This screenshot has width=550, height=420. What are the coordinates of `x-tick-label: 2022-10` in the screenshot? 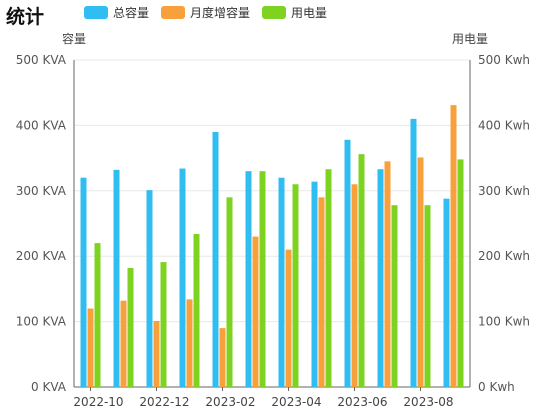 It's located at (98, 402).